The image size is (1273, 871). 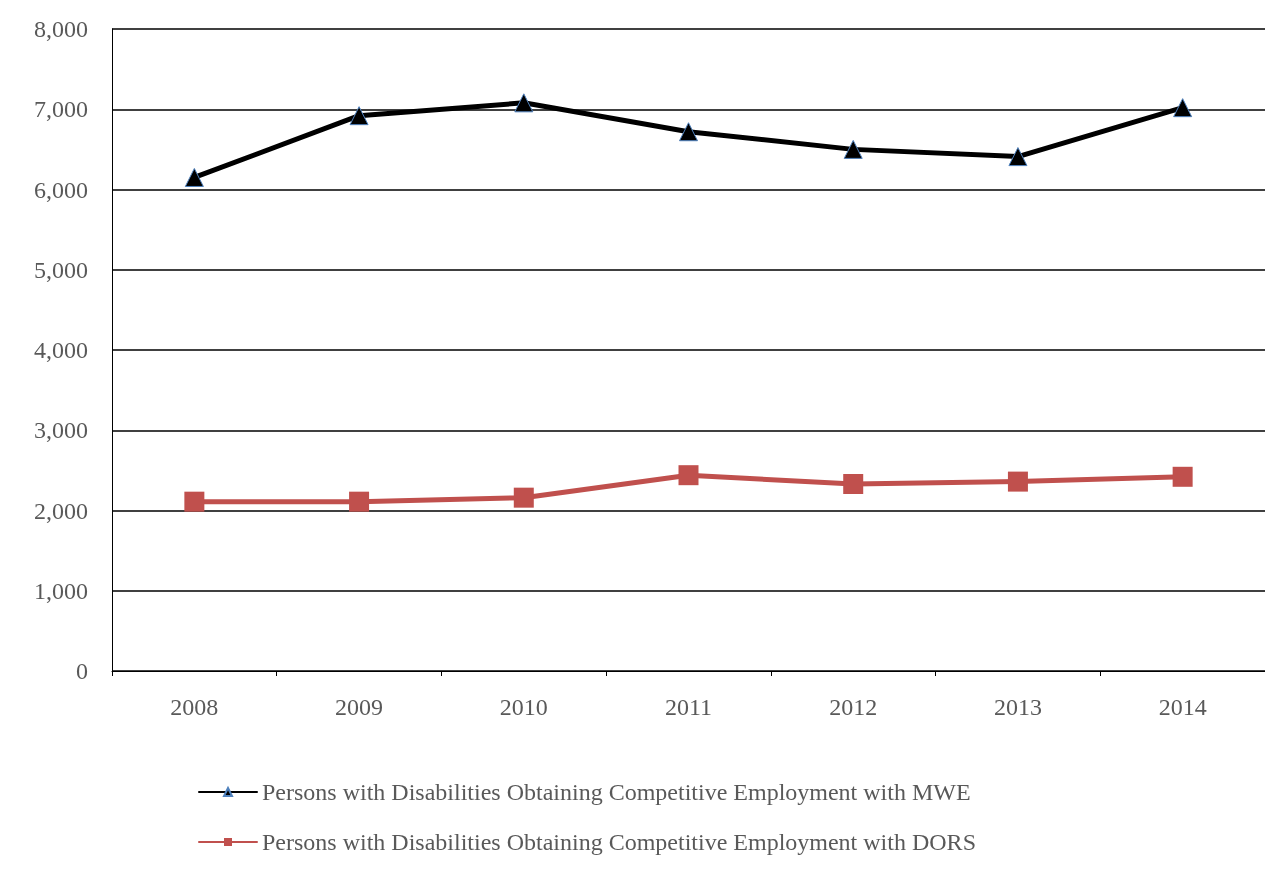 What do you see at coordinates (194, 707) in the screenshot?
I see `x-tick-label: 2008` at bounding box center [194, 707].